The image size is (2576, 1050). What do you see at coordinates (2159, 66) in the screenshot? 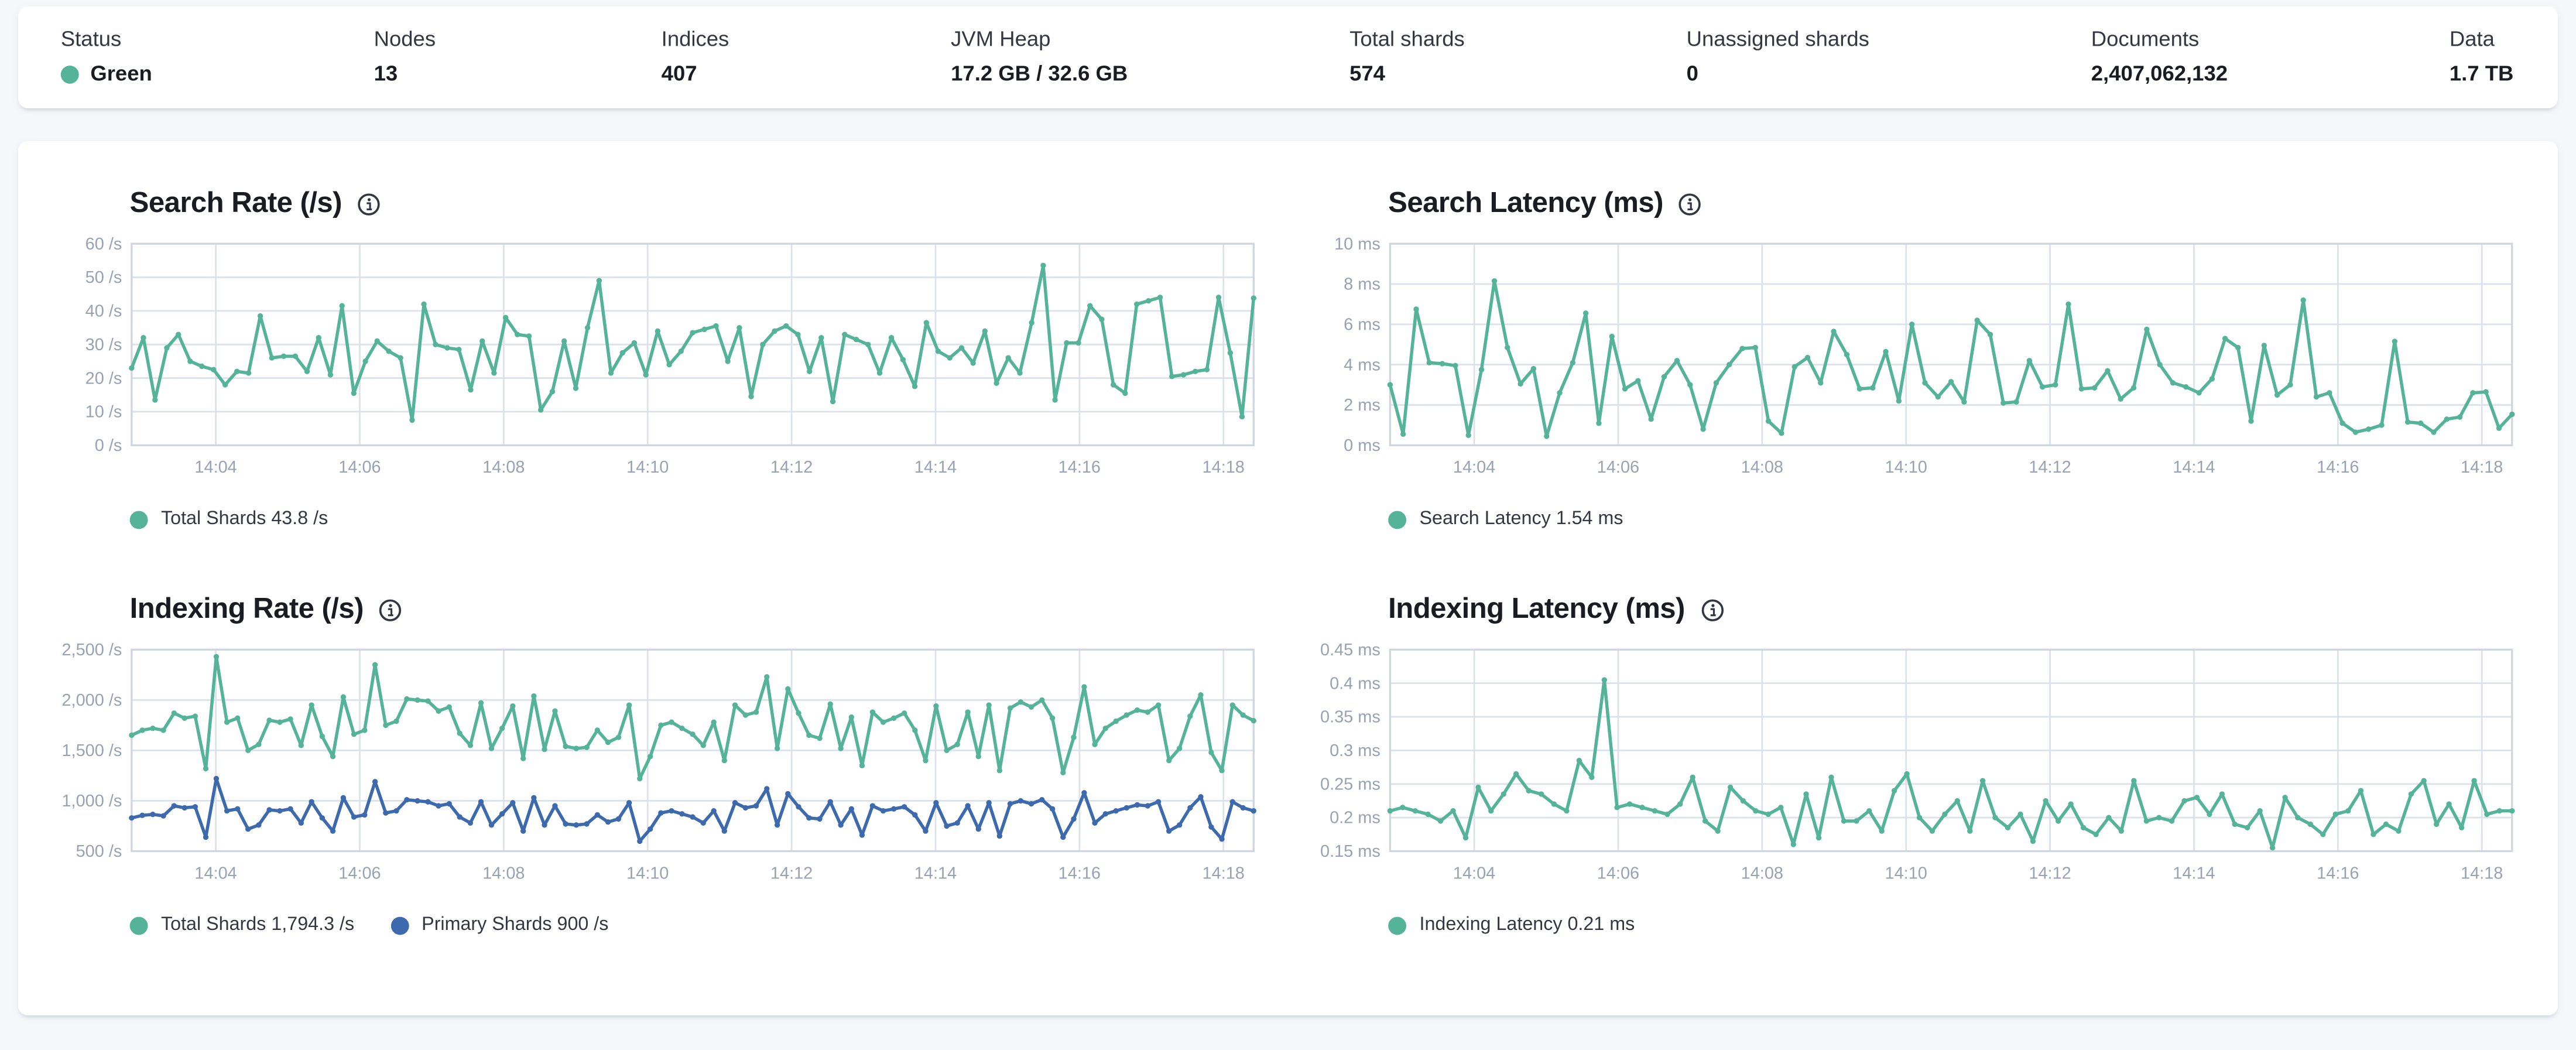
I see `stat-documents: Documents 2,407,062,132` at bounding box center [2159, 66].